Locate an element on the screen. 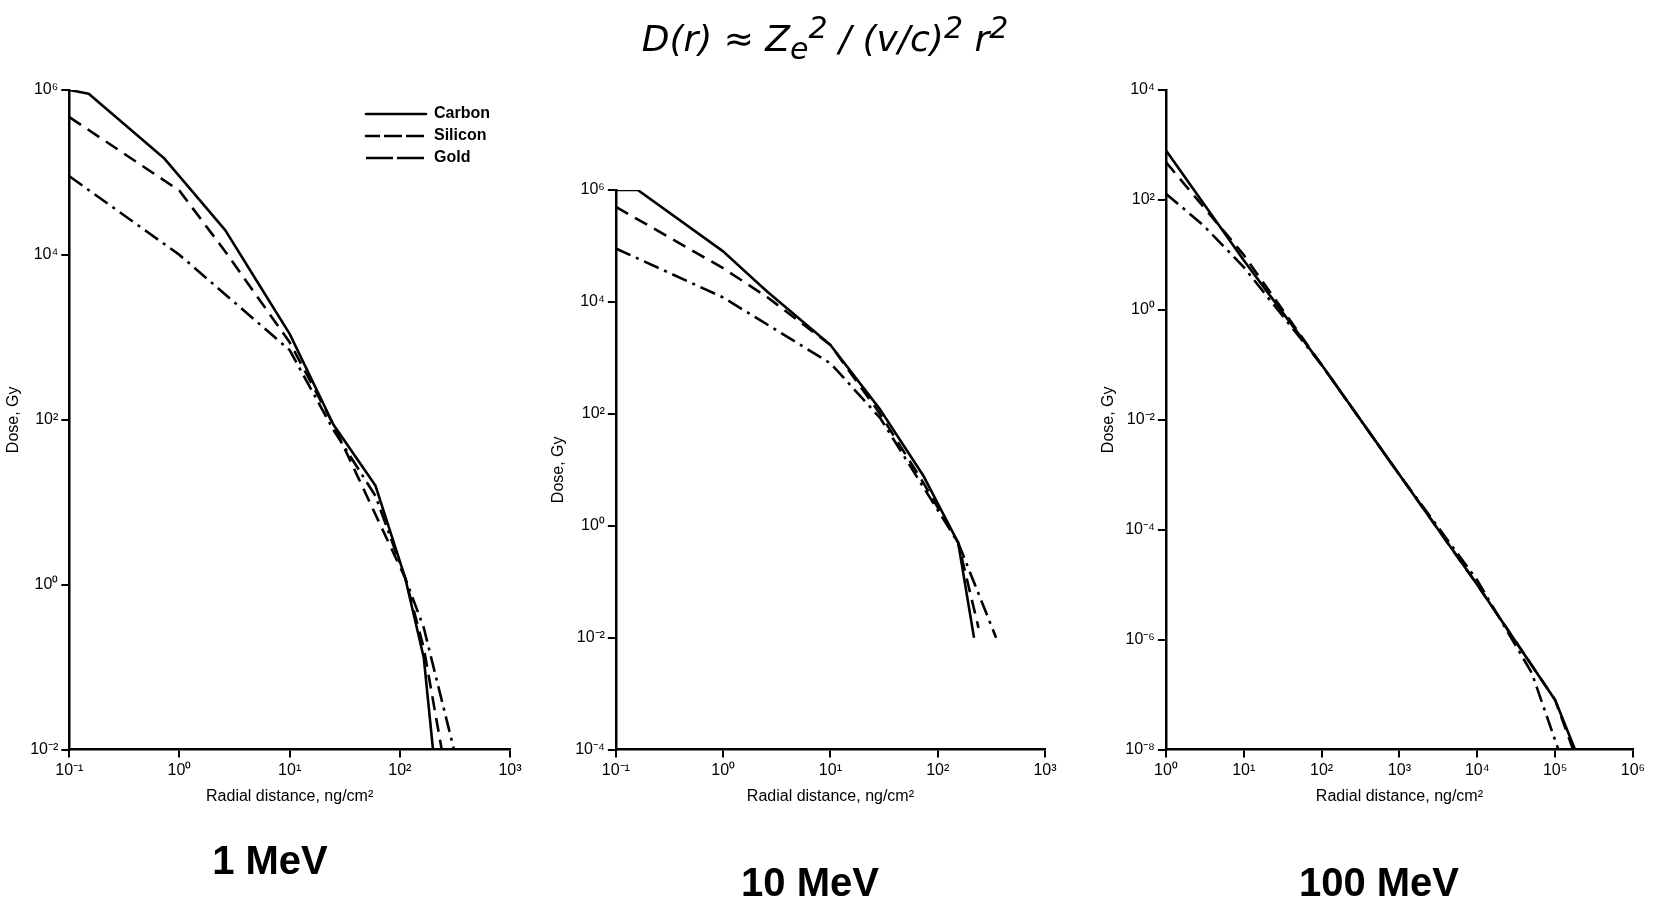 This screenshot has width=1663, height=914. x-tick-label: 10⁶ is located at coordinates (1633, 769).